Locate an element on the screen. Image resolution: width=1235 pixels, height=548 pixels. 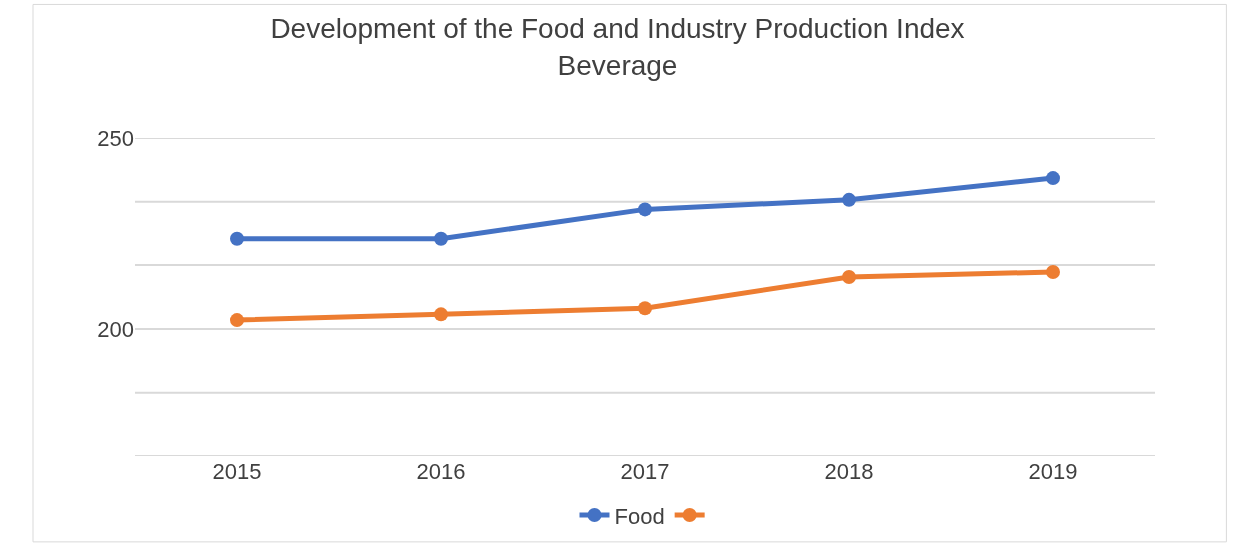
x-tick-label: 2015 is located at coordinates (237, 471).